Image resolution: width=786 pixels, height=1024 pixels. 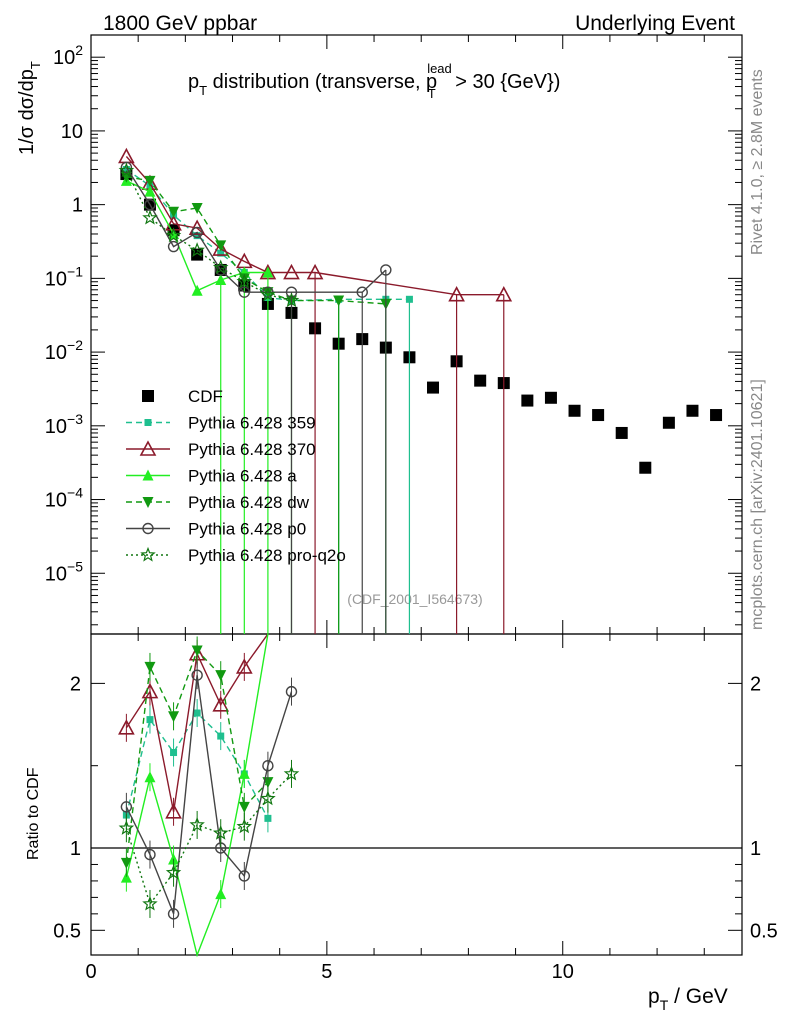 What do you see at coordinates (249, 502) in the screenshot?
I see `legend-label-pdw: Pythia 6.428 dw` at bounding box center [249, 502].